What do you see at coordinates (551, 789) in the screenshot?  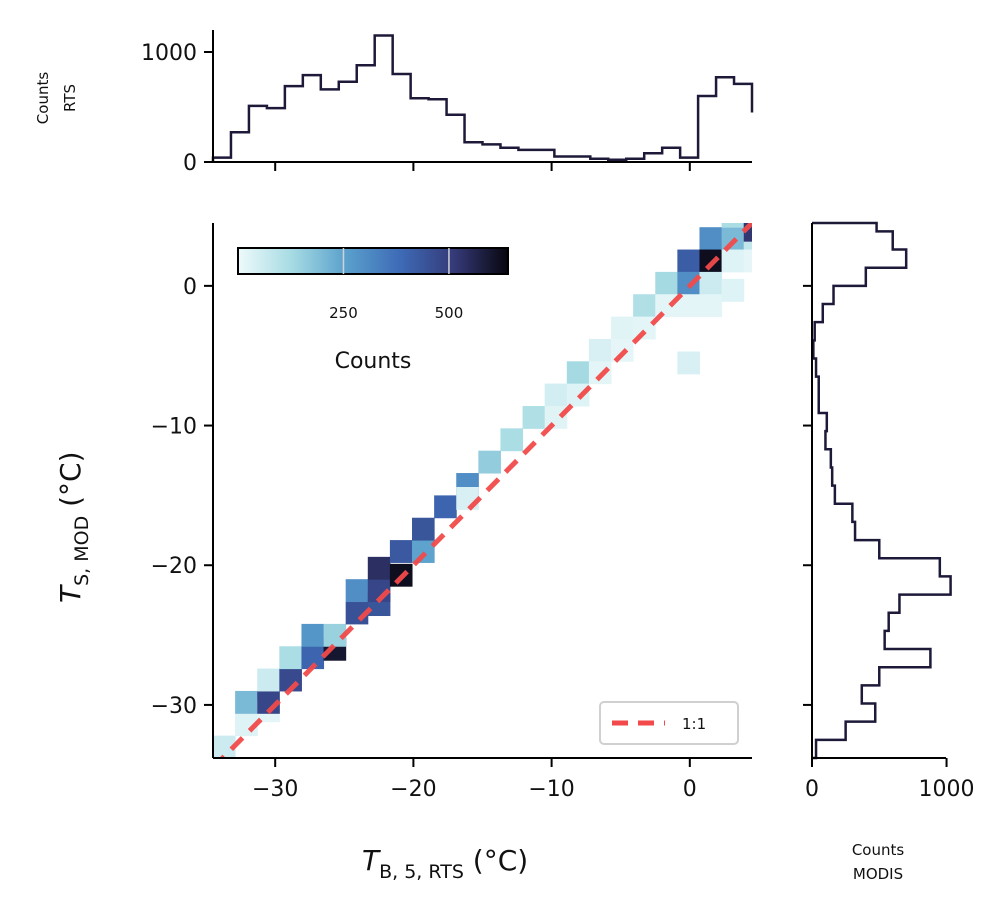 I see `x-tick-label: −10` at bounding box center [551, 789].